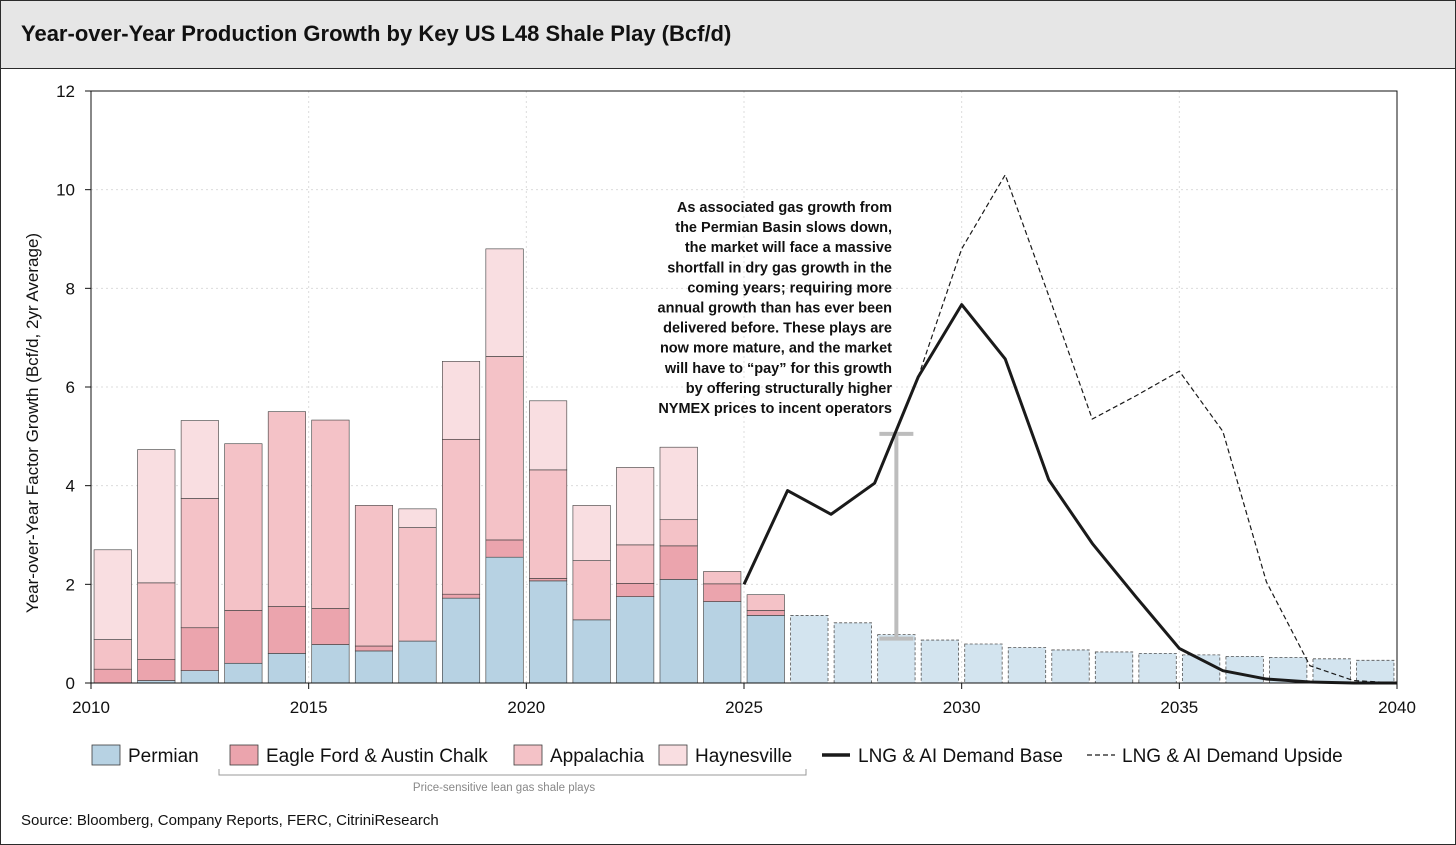 The width and height of the screenshot is (1456, 845). I want to click on y-tick-label: 0, so click(70, 683).